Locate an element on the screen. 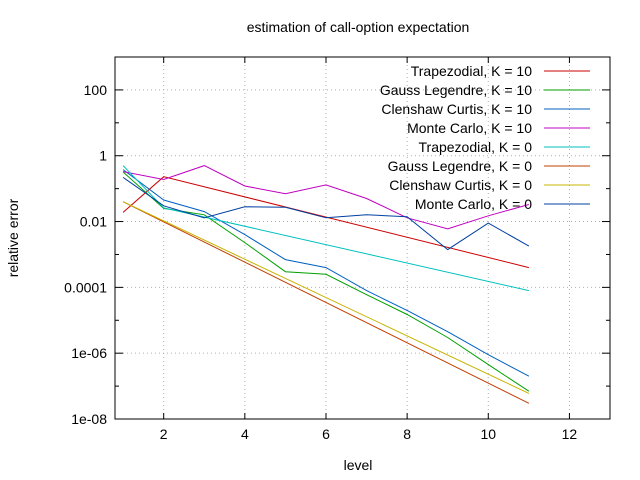 Image resolution: width=640 pixels, height=480 pixels. legend-label-6: Gauss Legendre, K = 0 is located at coordinates (460, 166).